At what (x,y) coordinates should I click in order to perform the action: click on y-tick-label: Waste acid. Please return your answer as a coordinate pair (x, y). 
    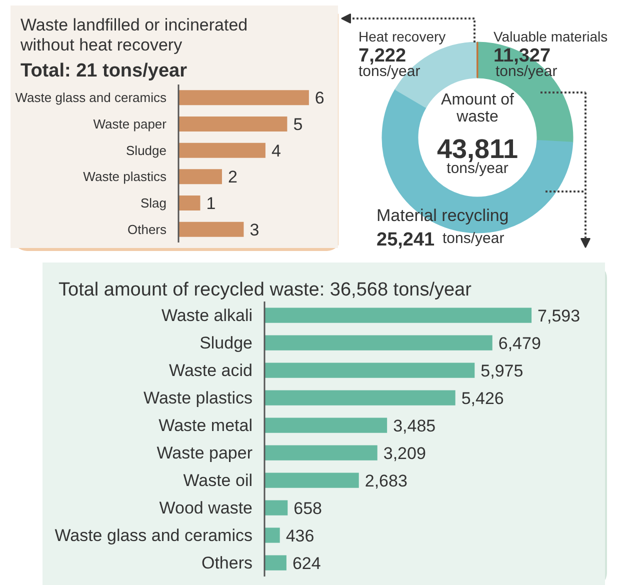
    Looking at the image, I should click on (211, 370).